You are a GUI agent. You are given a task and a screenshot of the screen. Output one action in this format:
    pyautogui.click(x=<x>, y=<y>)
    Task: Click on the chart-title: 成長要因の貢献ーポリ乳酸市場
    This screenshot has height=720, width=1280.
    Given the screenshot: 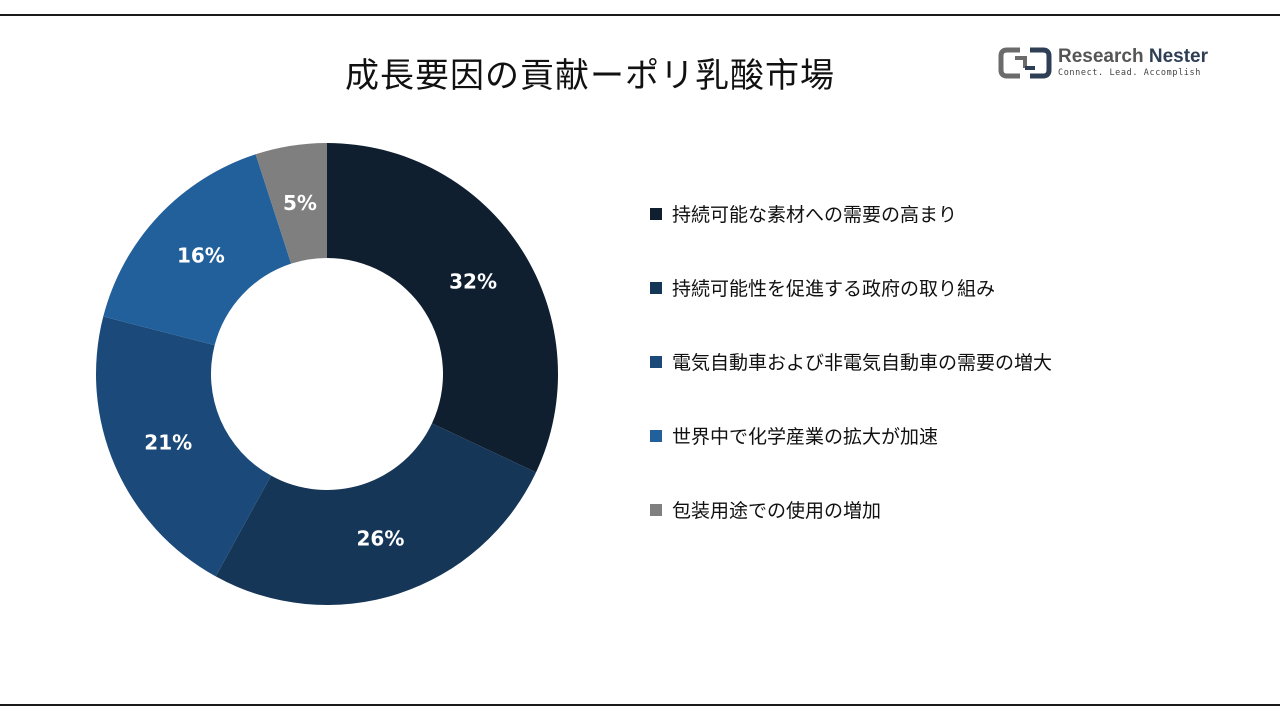 What is the action you would take?
    pyautogui.click(x=590, y=76)
    